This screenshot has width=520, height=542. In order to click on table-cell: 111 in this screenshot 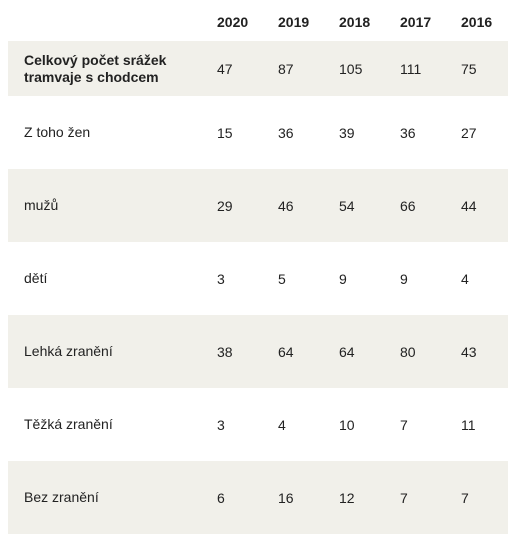, I will do `click(411, 68)`.